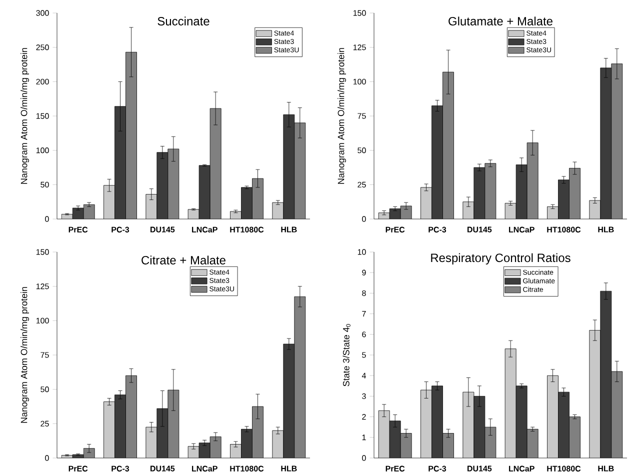  What do you see at coordinates (42, 13) in the screenshot?
I see `y-tick-label: 300` at bounding box center [42, 13].